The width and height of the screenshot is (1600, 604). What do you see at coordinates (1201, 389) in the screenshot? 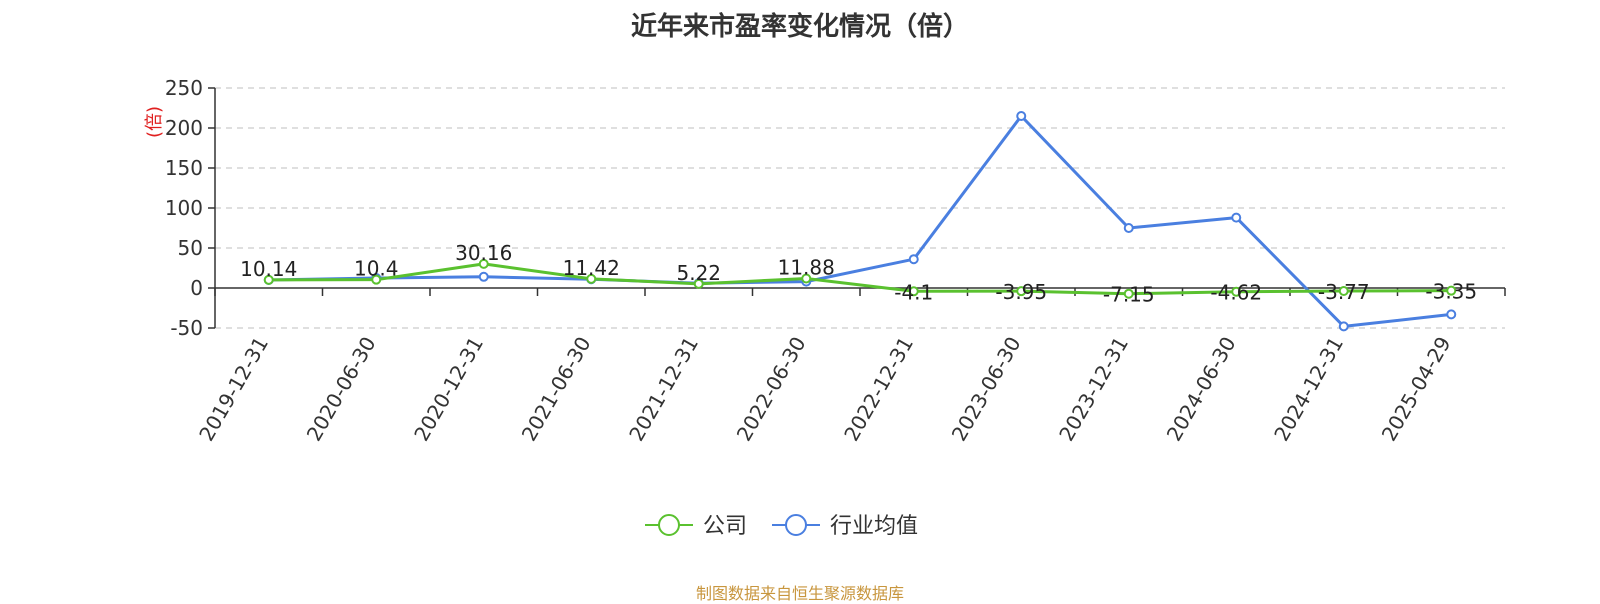
I see `x-tick-label: 2024-06-30` at bounding box center [1201, 389].